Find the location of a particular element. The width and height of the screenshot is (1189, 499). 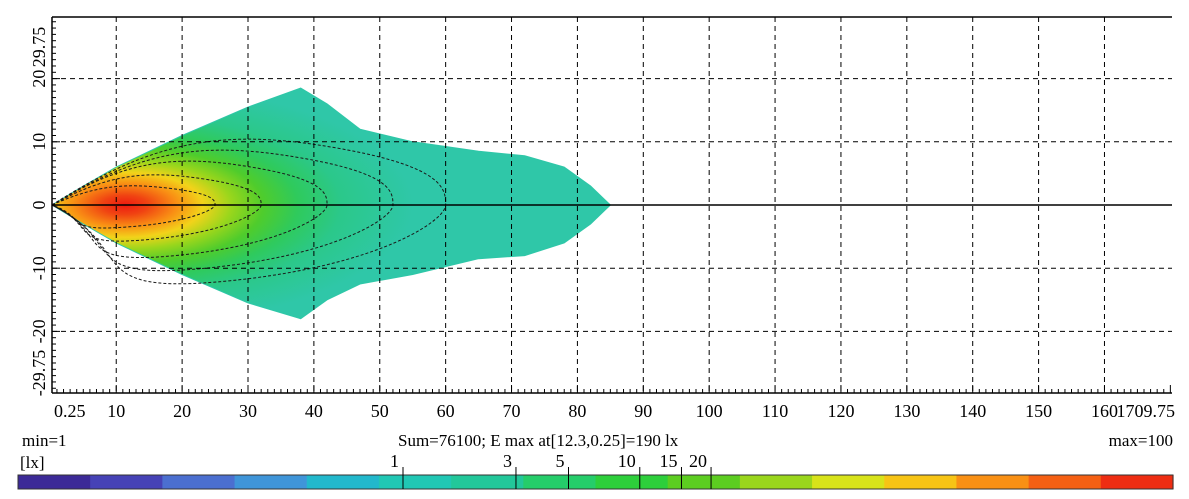

x-tick-label-14: 140 is located at coordinates (972, 411).